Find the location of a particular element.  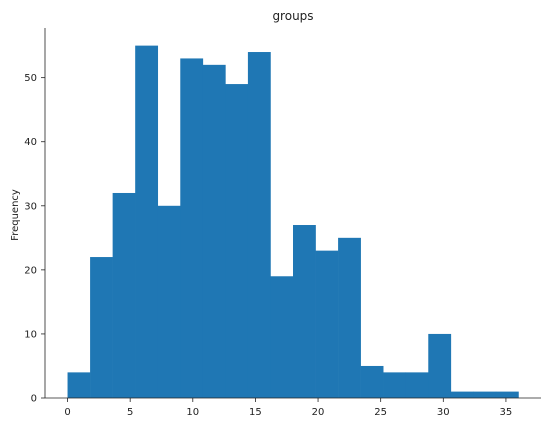

y-tick-label-1: 10 is located at coordinates (30, 334).